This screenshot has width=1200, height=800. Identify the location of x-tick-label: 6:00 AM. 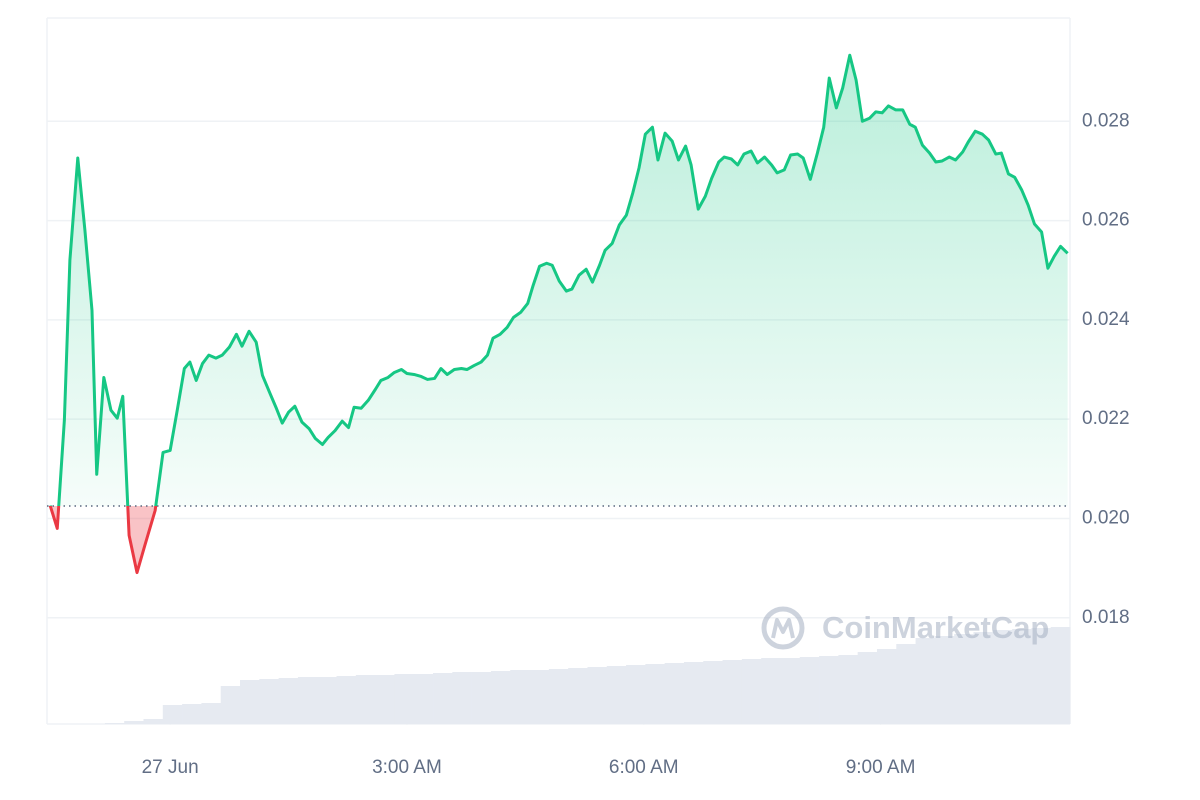
(644, 767).